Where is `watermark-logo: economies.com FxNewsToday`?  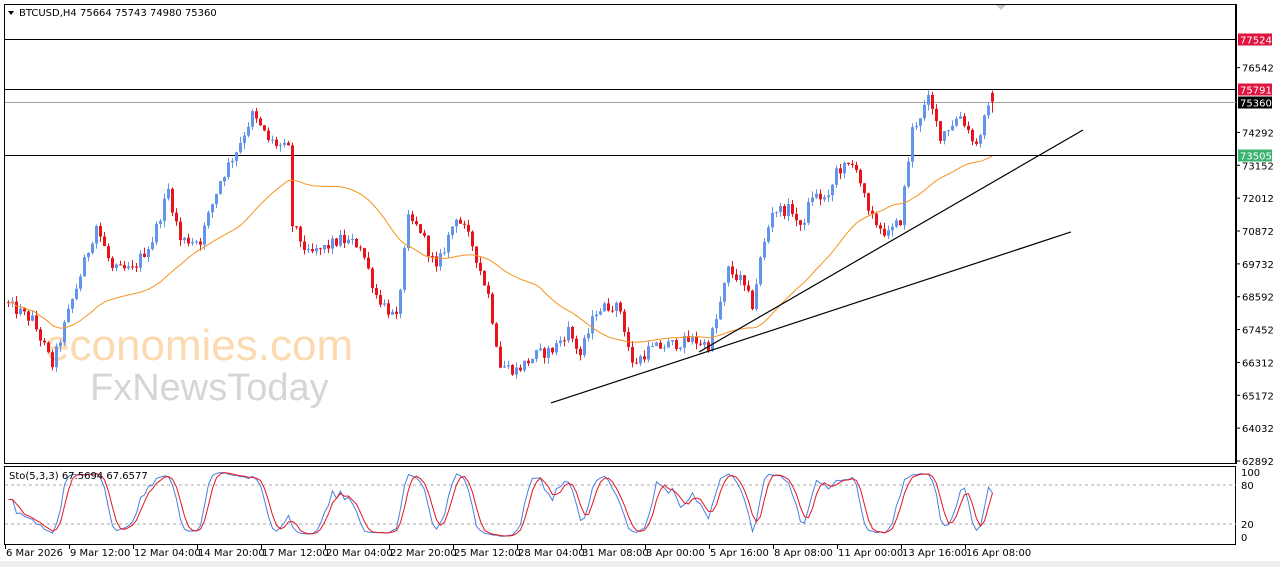
watermark-logo: economies.com FxNewsToday is located at coordinates (199, 365).